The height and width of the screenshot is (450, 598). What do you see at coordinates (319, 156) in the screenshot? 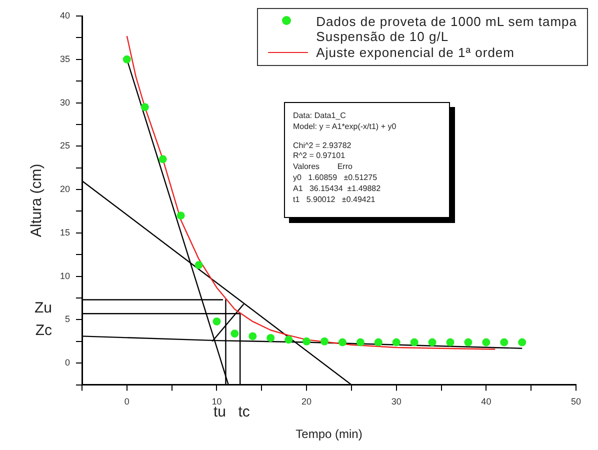
I see `annotation: R^2 = 0.97101` at bounding box center [319, 156].